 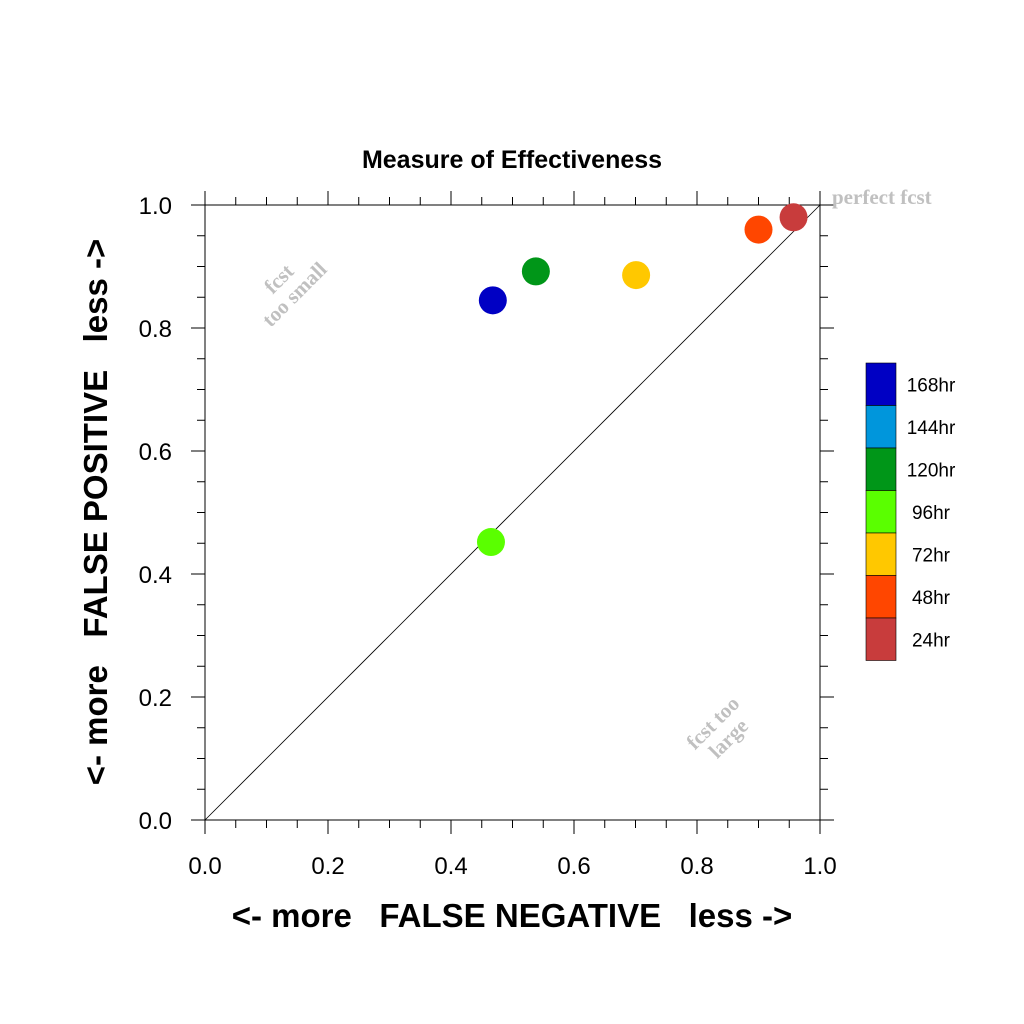 I want to click on legend-swatch-48hr, so click(x=881, y=597).